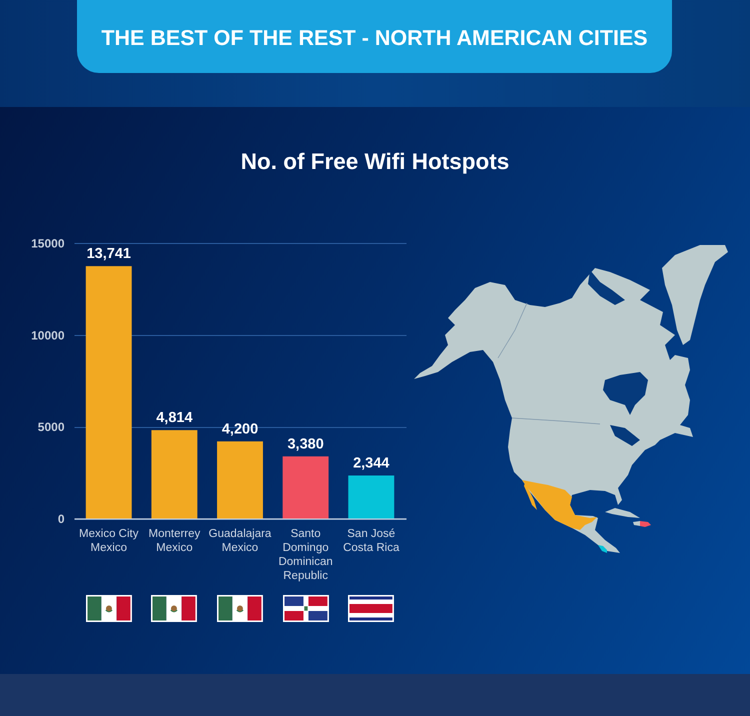 This screenshot has height=716, width=750. I want to click on chart-title: THE BEST OF THE REST - NORTH AMERICAN CITIES, so click(374, 38).